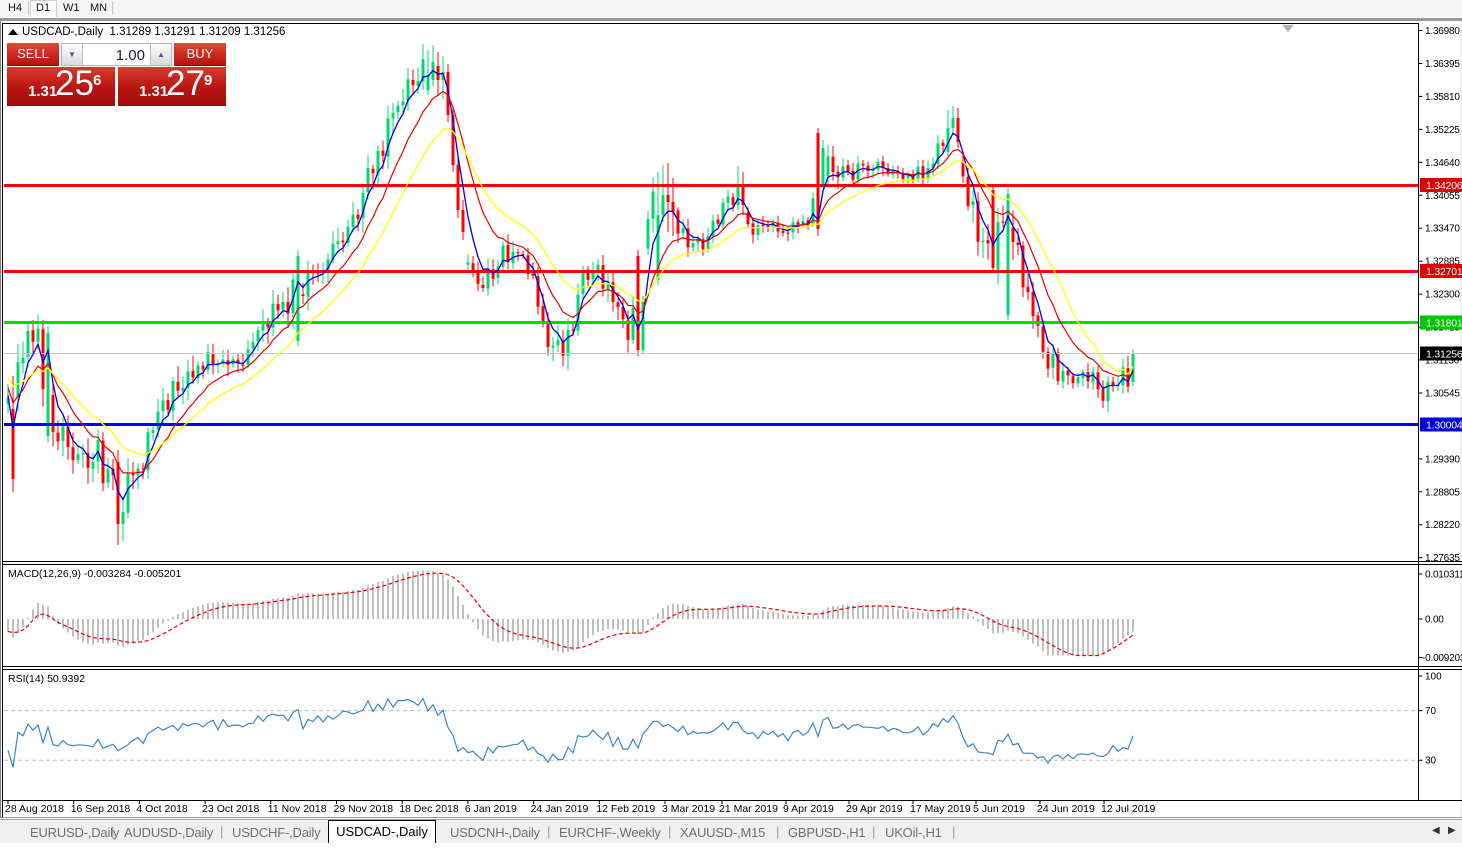  Describe the element at coordinates (808, 809) in the screenshot. I see `svg-text: 9 Apr 2019` at that location.